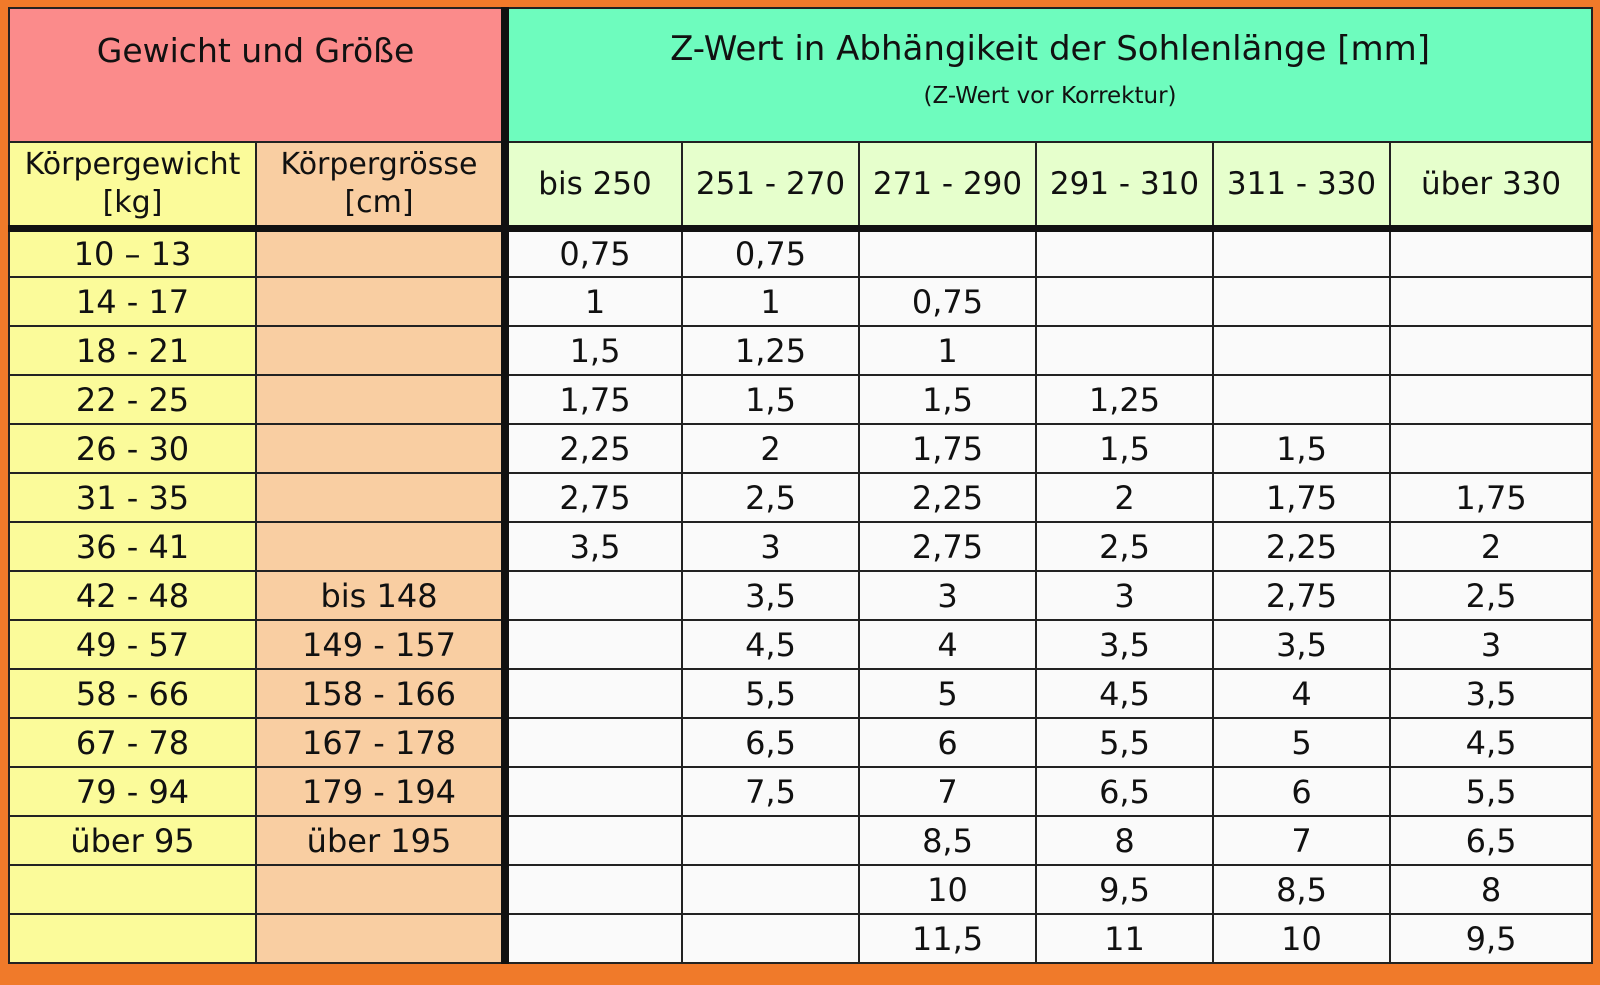  What do you see at coordinates (132, 202) in the screenshot?
I see `weight-column-unit: [kg]` at bounding box center [132, 202].